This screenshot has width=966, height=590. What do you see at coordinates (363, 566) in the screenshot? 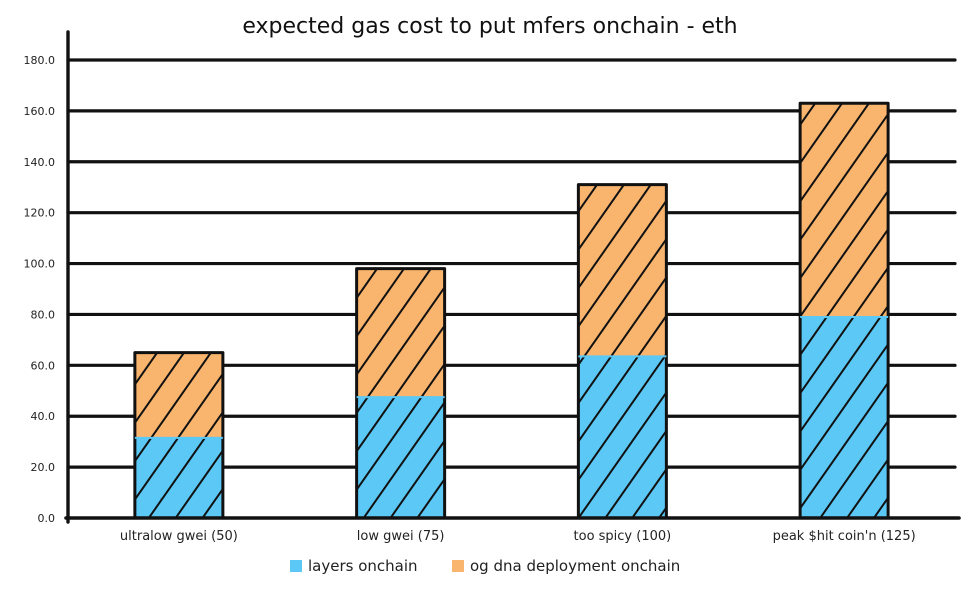
I see `legend-label-0: layers onchain` at bounding box center [363, 566].